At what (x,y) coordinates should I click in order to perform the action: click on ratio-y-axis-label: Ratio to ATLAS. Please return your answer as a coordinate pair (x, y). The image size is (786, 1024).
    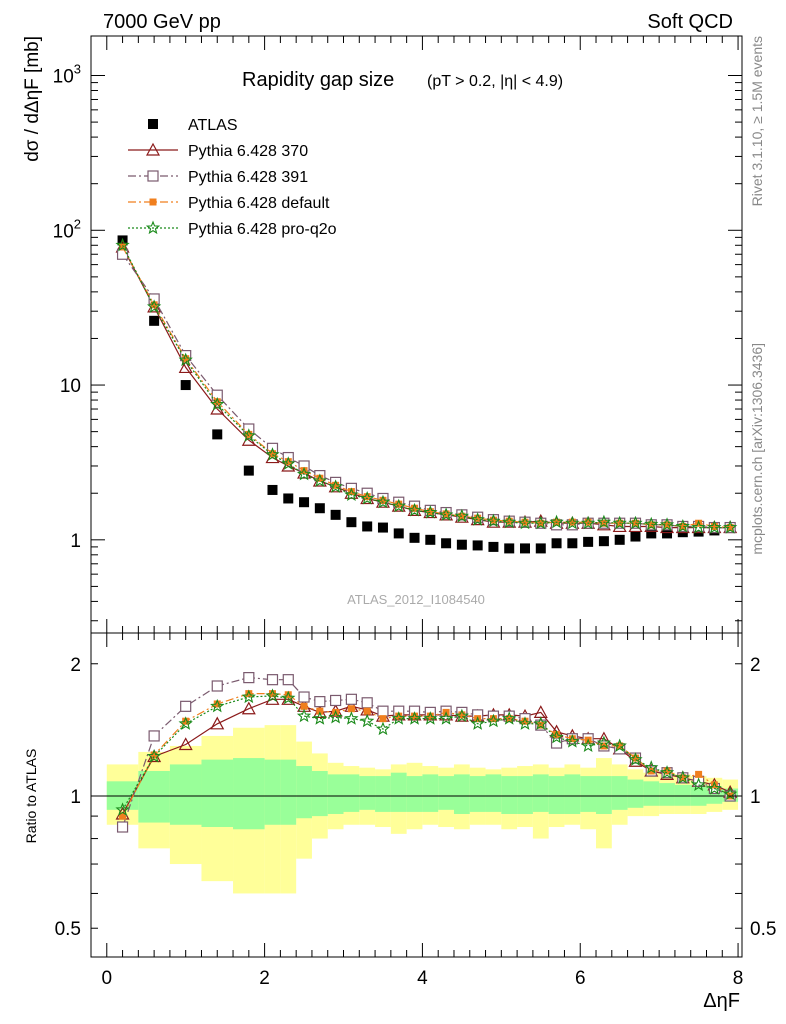
    Looking at the image, I should click on (31, 796).